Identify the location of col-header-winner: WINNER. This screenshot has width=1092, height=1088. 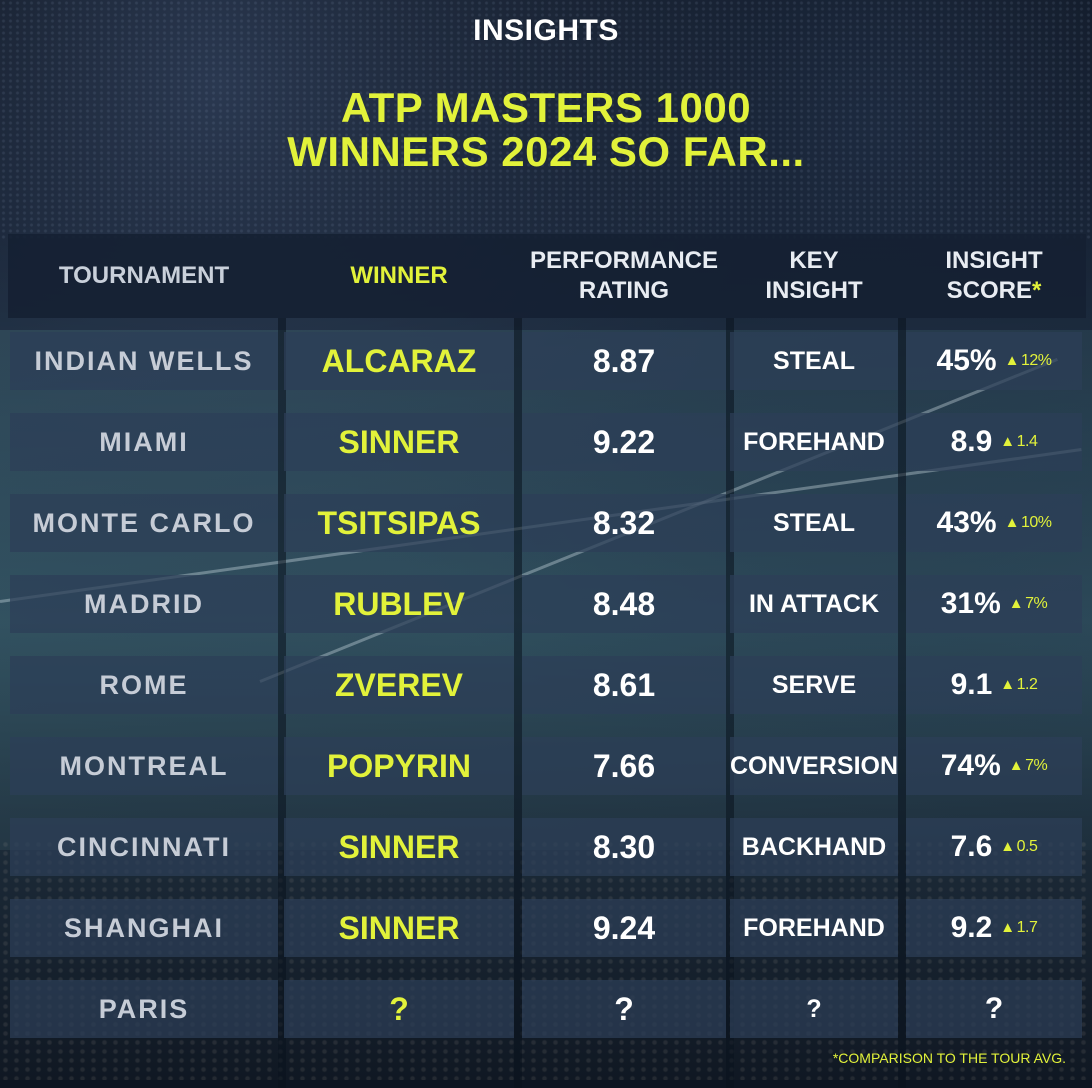
(399, 276).